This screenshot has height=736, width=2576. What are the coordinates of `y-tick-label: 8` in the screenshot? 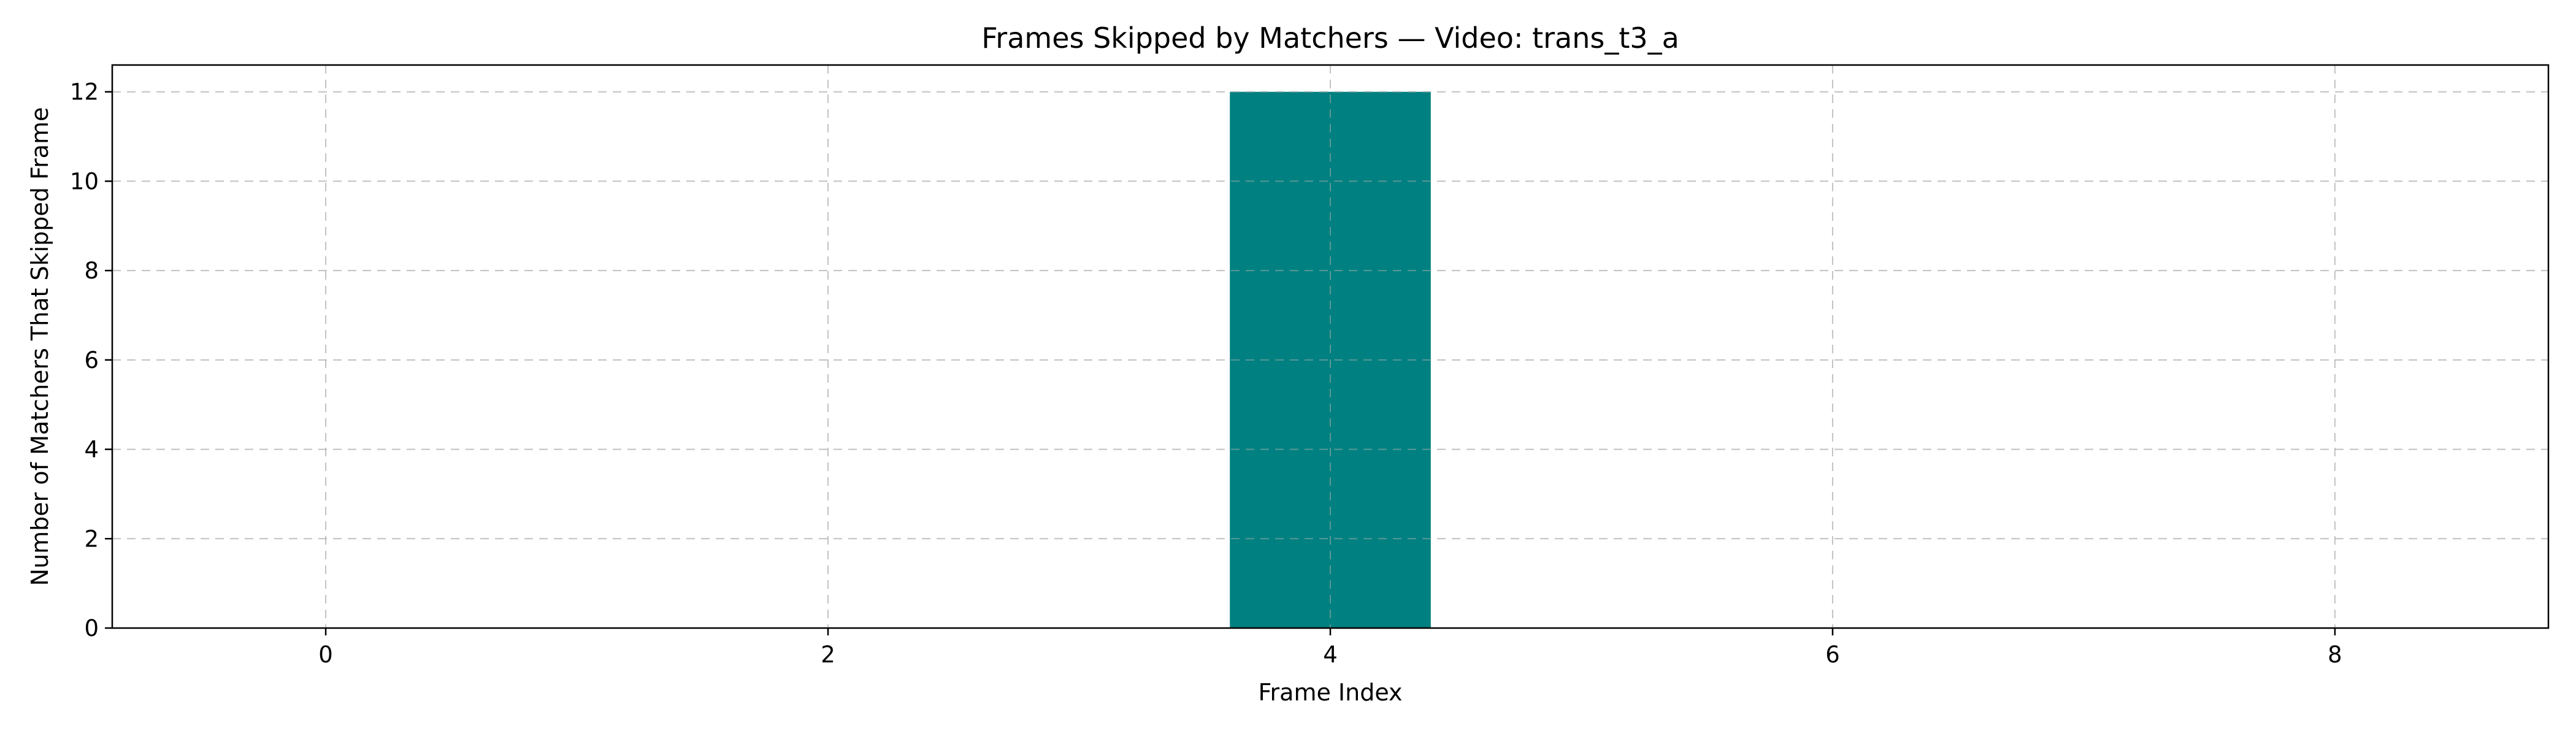 It's located at (91, 271).